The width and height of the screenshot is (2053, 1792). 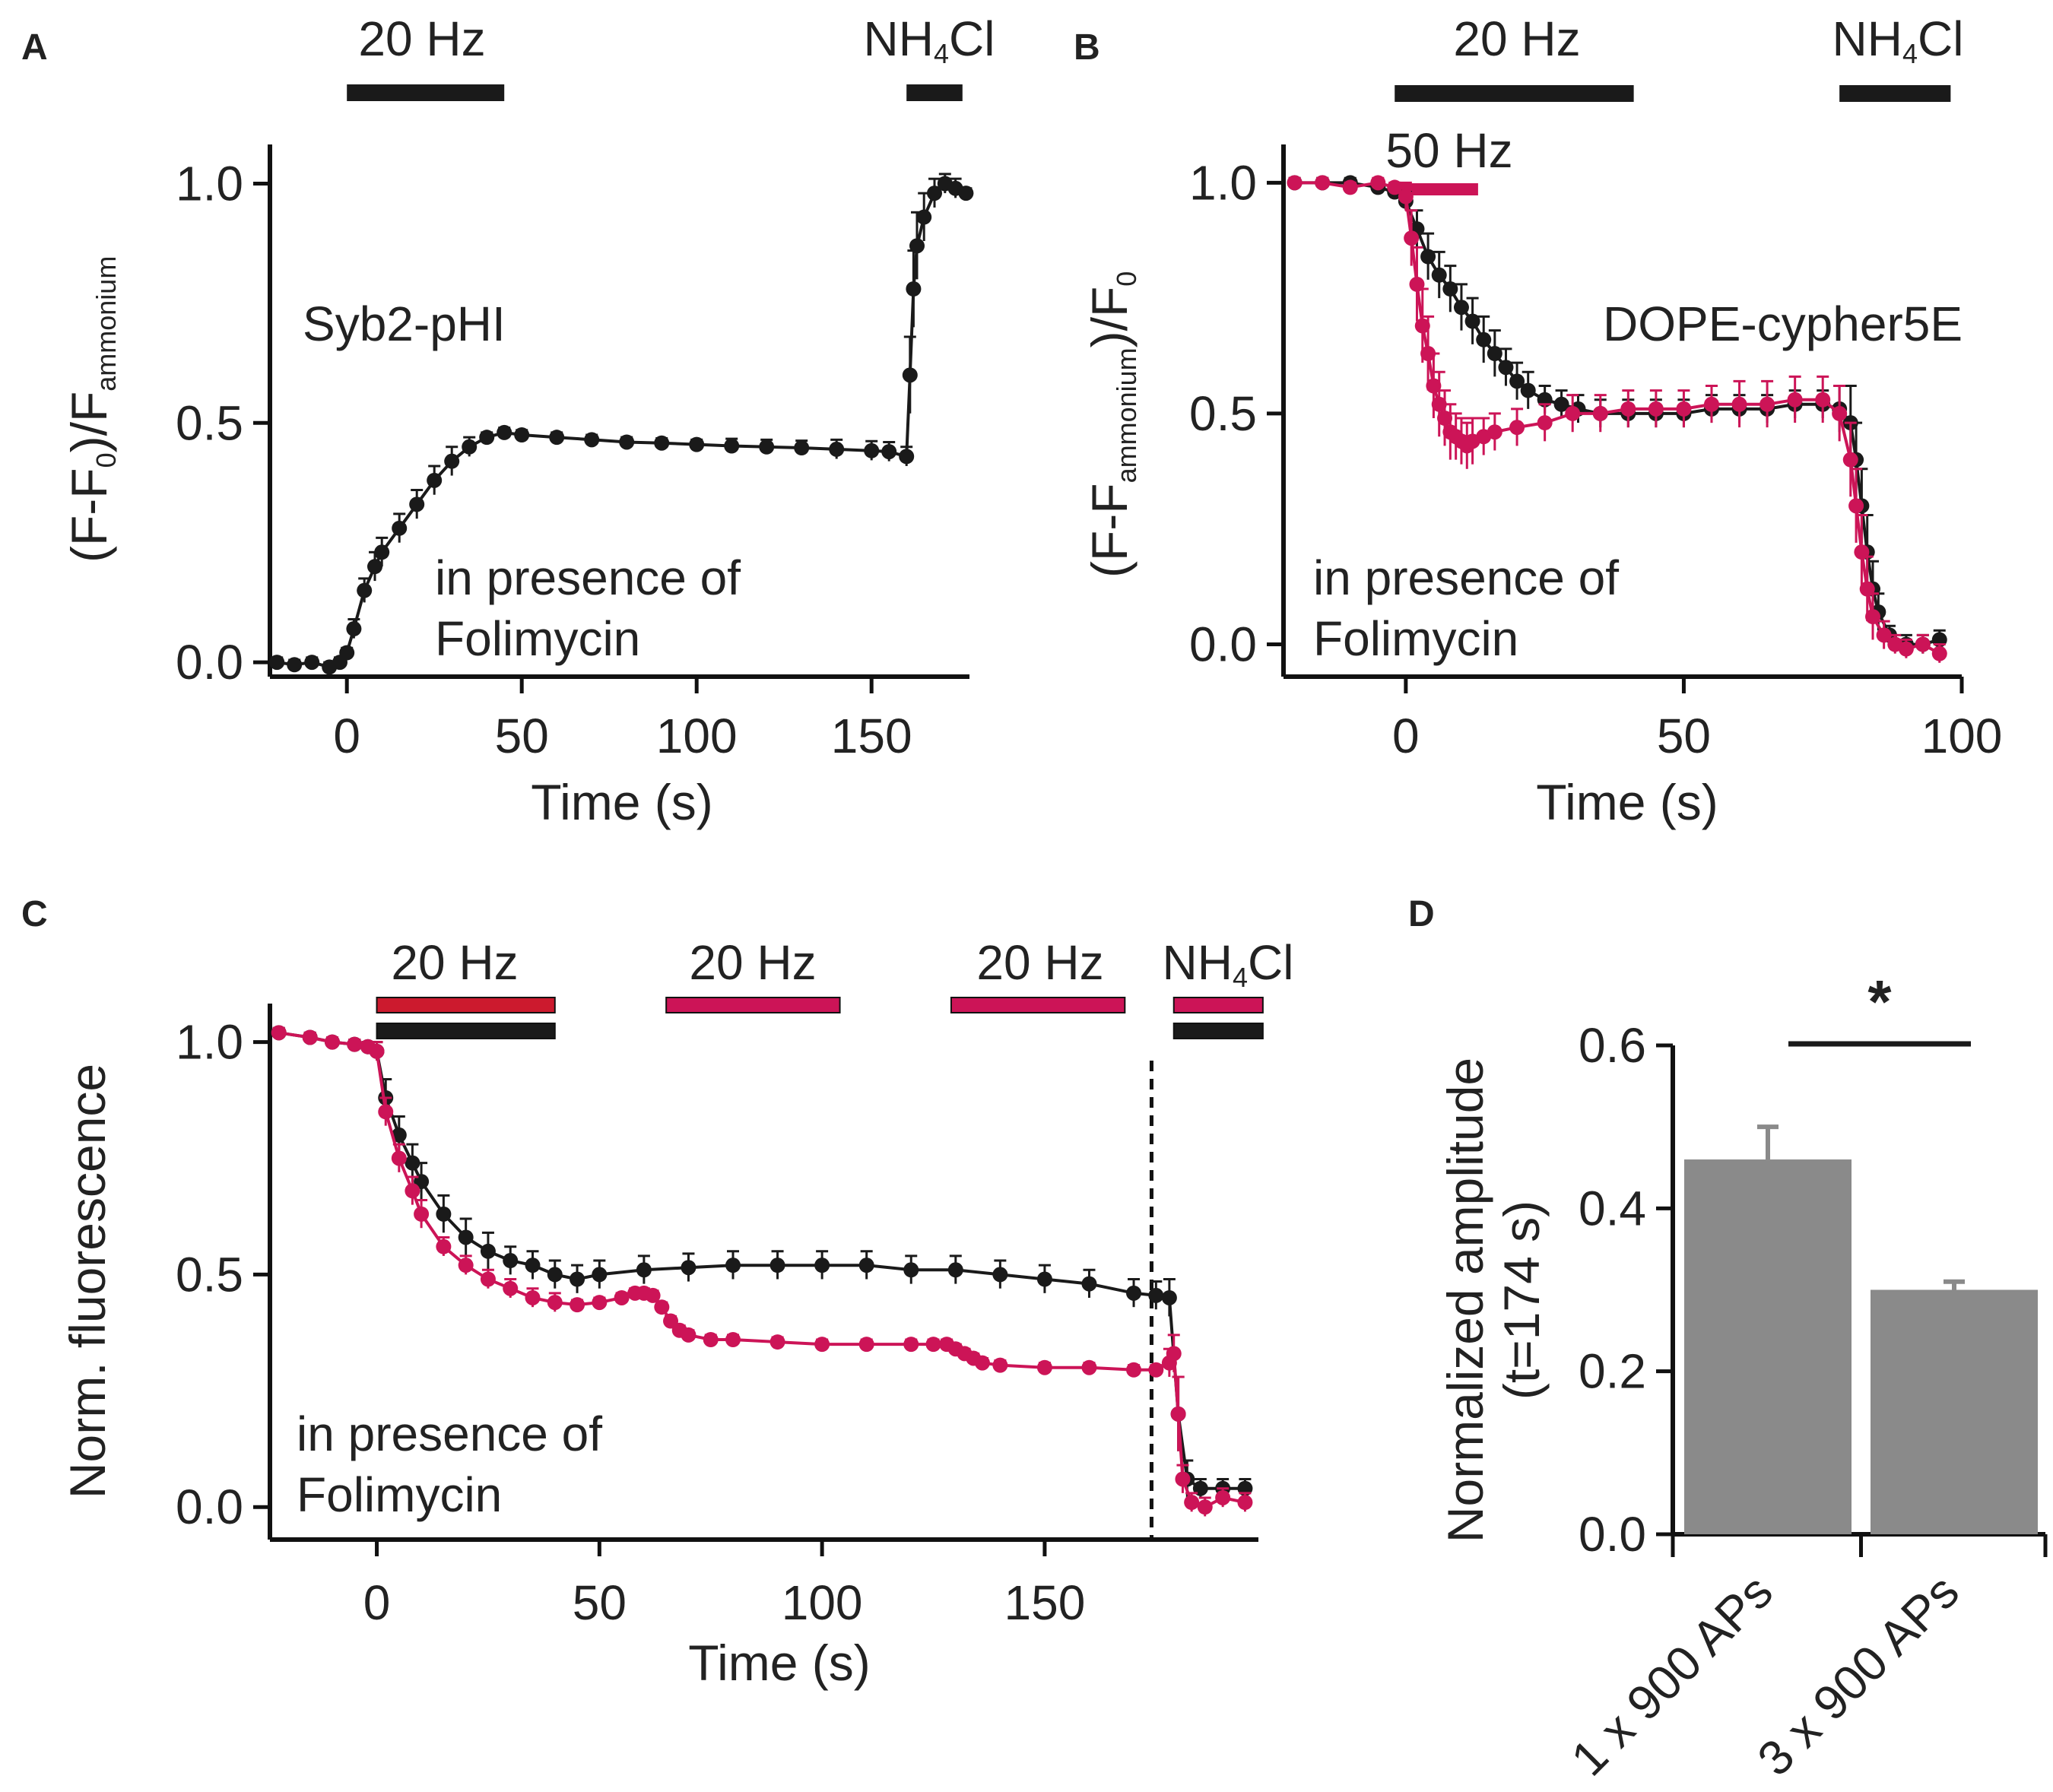 I want to click on panel-letter-b: B, so click(x=1087, y=48).